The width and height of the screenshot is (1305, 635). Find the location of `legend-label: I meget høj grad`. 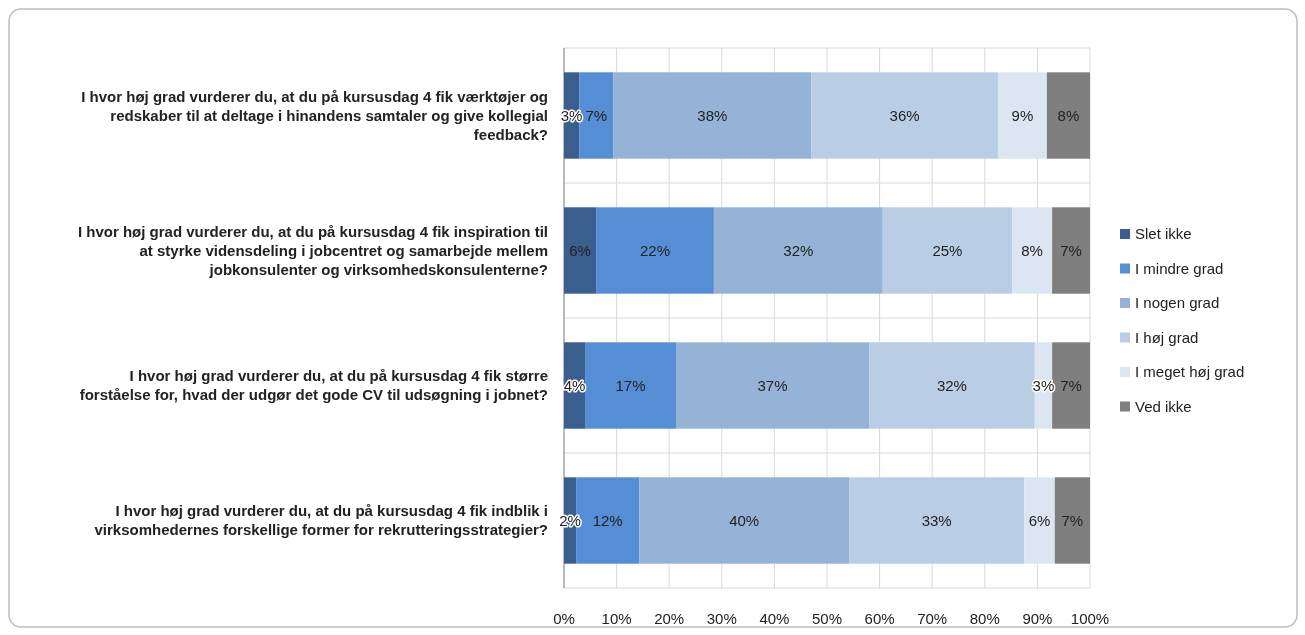

legend-label: I meget høj grad is located at coordinates (1190, 372).